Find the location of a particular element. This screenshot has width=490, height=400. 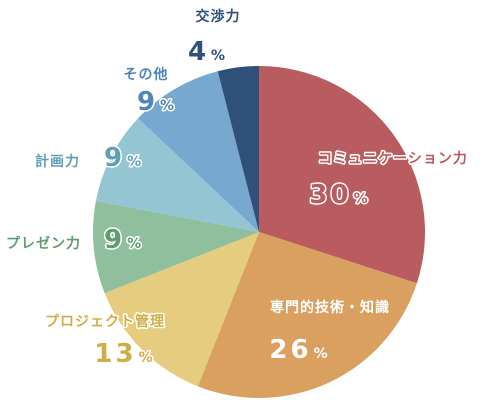

slice-value-unit-3: % is located at coordinates (147, 358).